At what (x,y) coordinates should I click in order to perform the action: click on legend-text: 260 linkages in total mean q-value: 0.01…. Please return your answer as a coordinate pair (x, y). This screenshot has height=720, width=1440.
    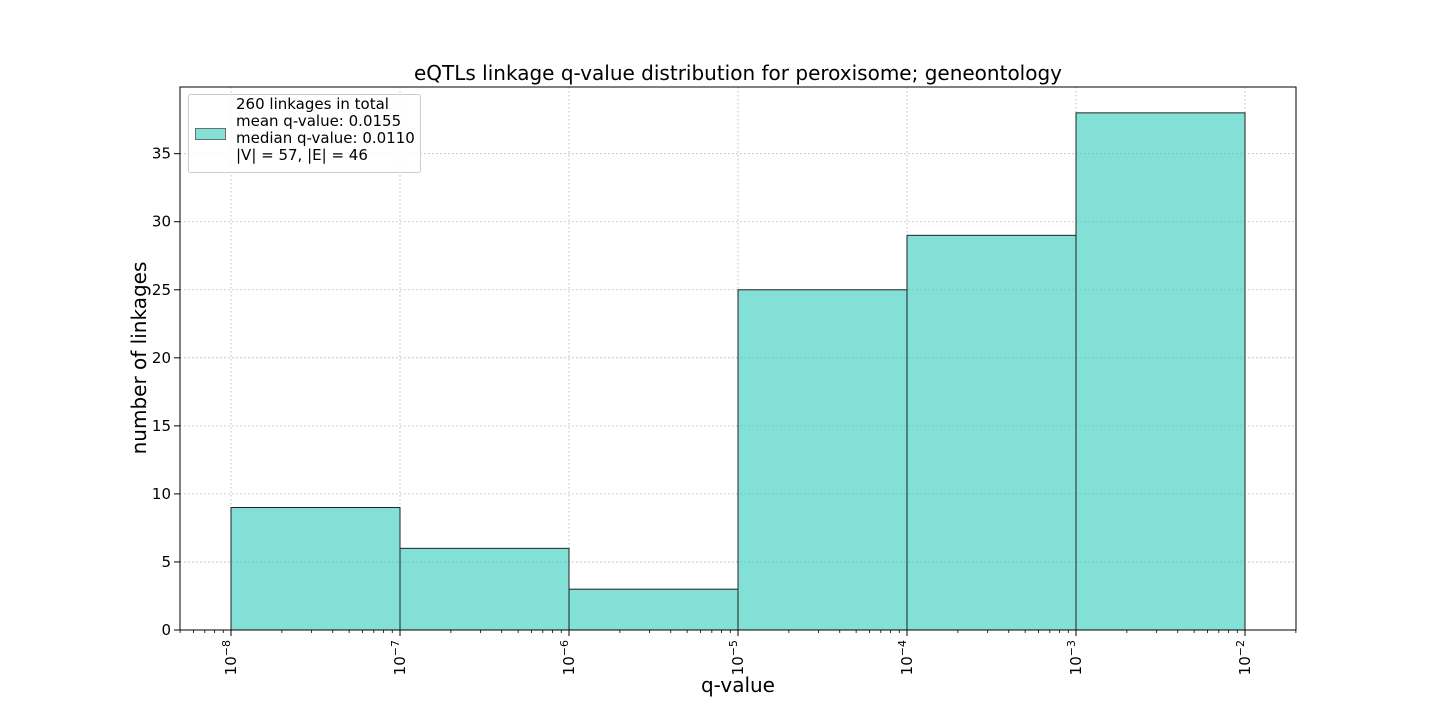
    Looking at the image, I should click on (325, 130).